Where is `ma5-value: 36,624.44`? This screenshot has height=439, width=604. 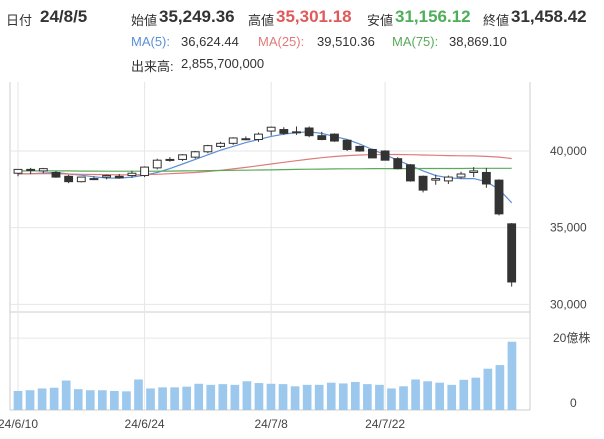 ma5-value: 36,624.44 is located at coordinates (210, 41).